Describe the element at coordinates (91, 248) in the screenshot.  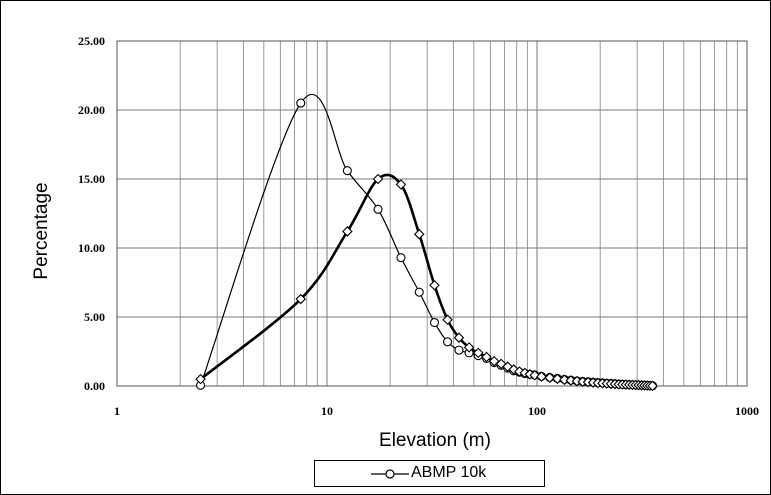
I see `y-tick-label: 10.00` at that location.